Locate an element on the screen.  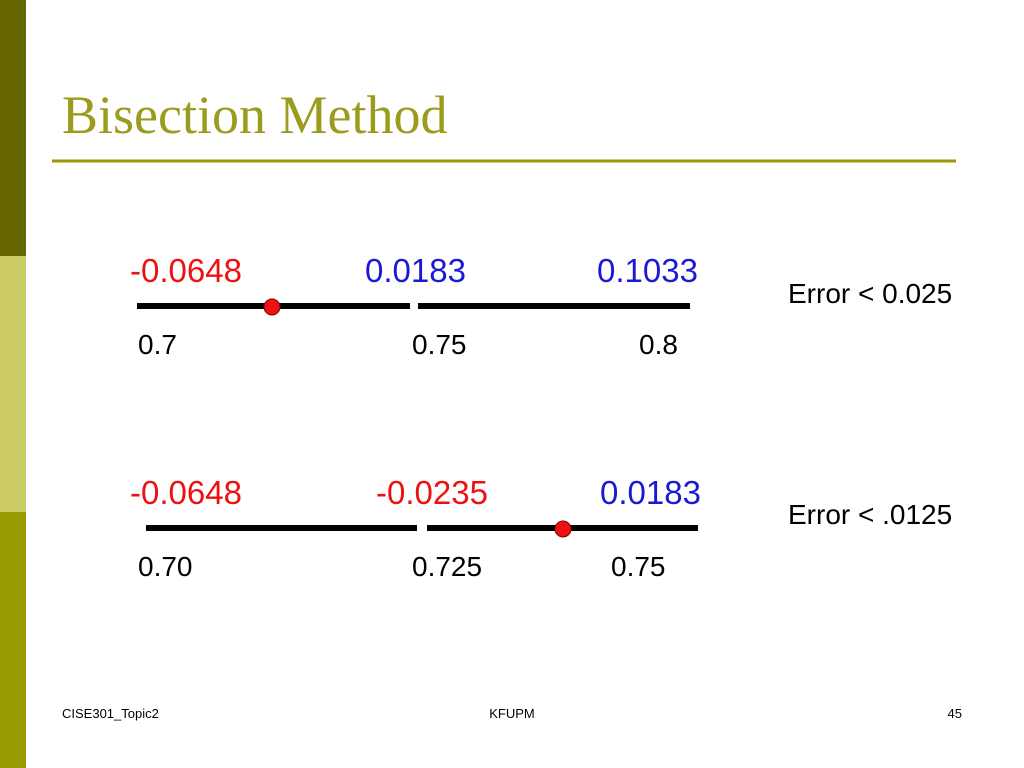
function-value: -0.0235 is located at coordinates (432, 492).